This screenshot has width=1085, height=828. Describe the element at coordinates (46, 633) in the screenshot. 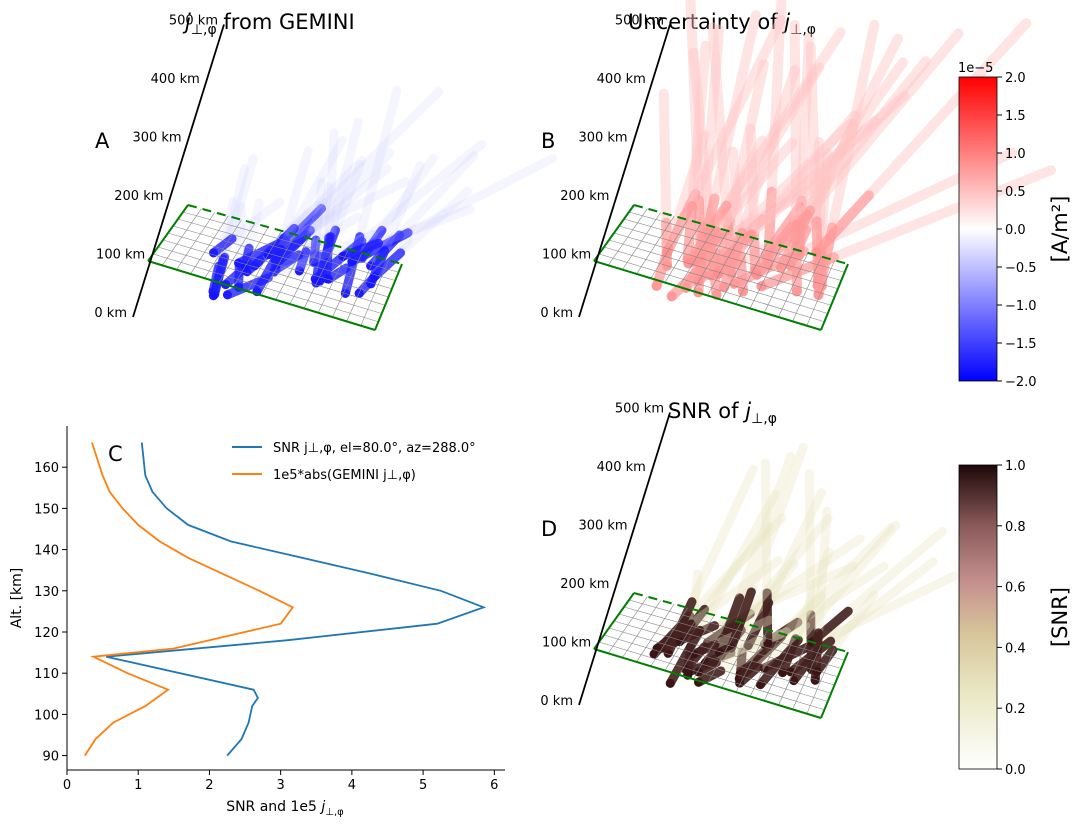

I see `y-tick-label: 120` at that location.